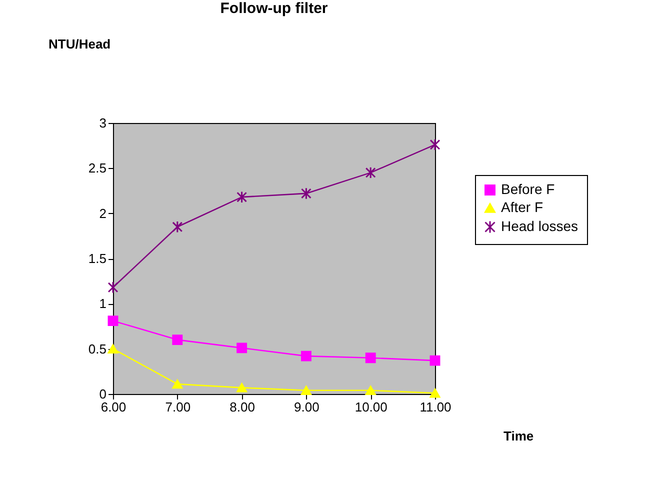 The image size is (651, 494). Describe the element at coordinates (79, 44) in the screenshot. I see `y-axis-title: NTU/Head` at that location.